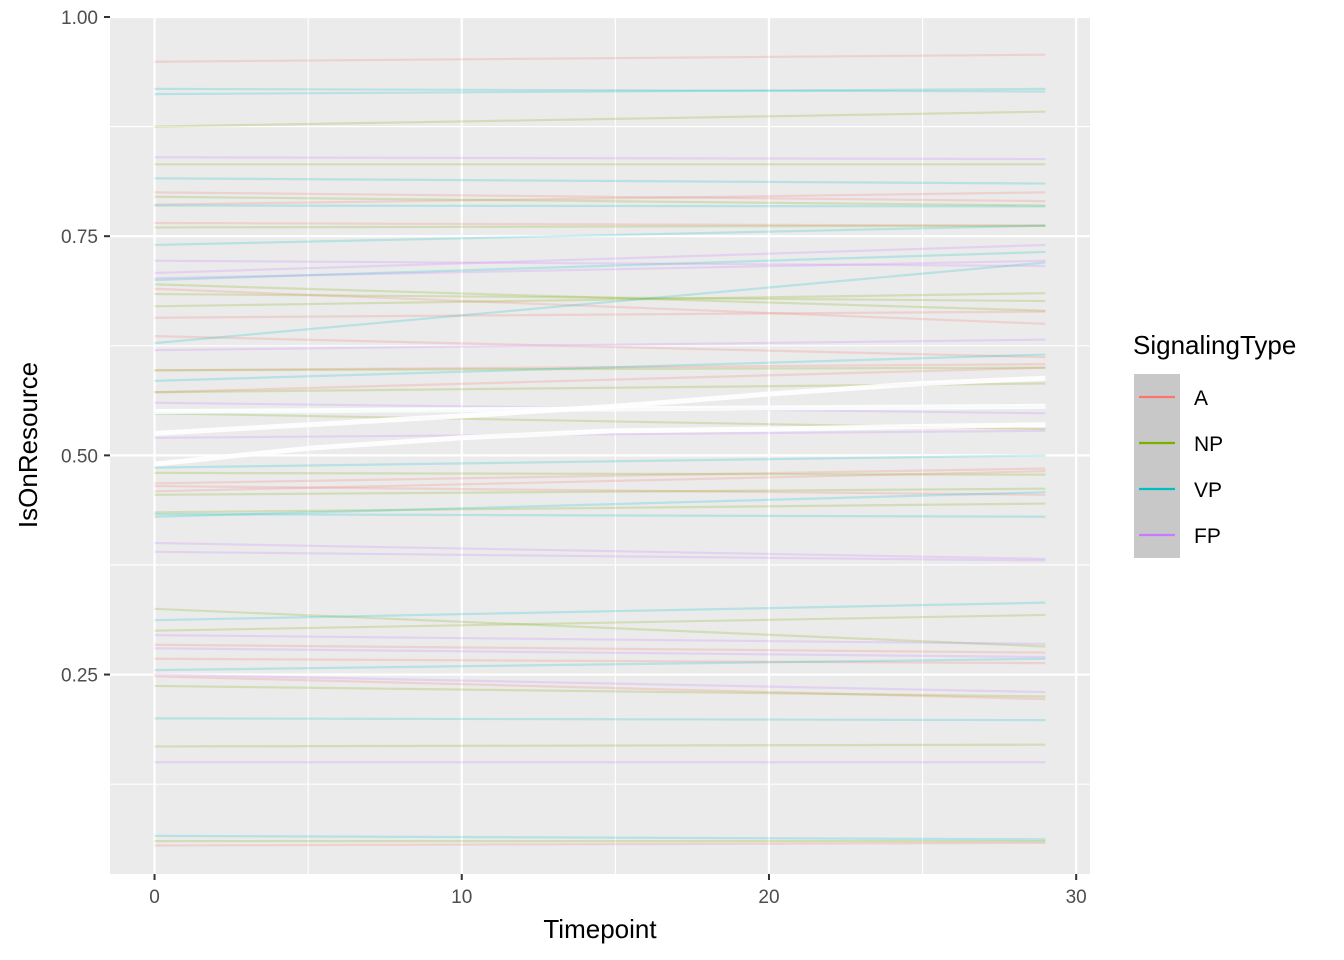  Describe the element at coordinates (154, 897) in the screenshot. I see `x-tick-label: 0` at that location.